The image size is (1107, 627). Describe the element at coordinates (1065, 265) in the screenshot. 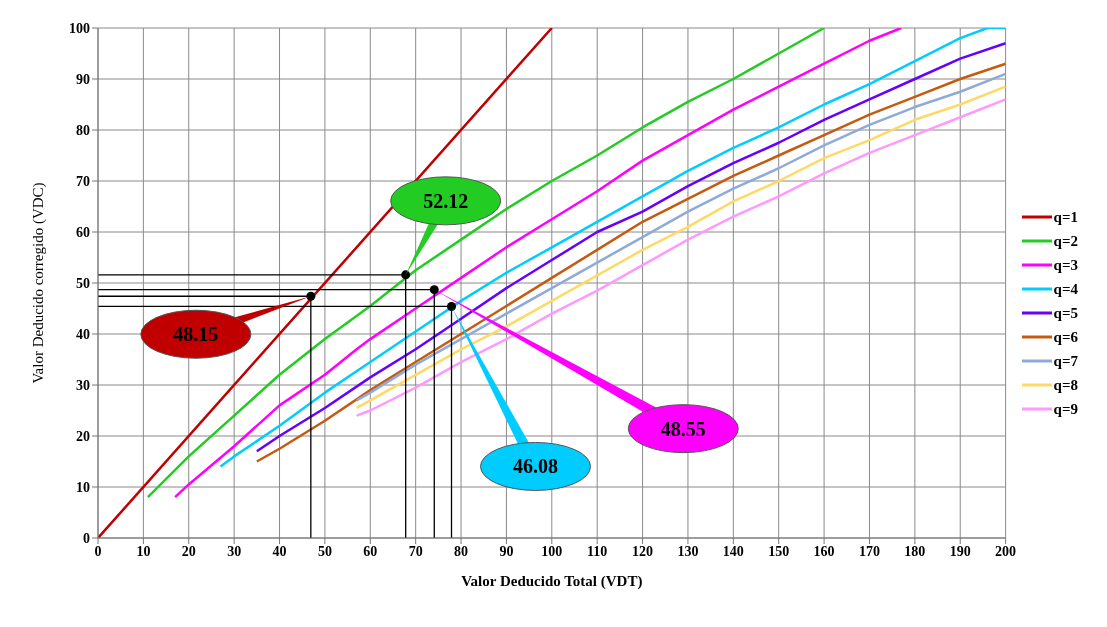

I see `legend-label: q=3` at that location.